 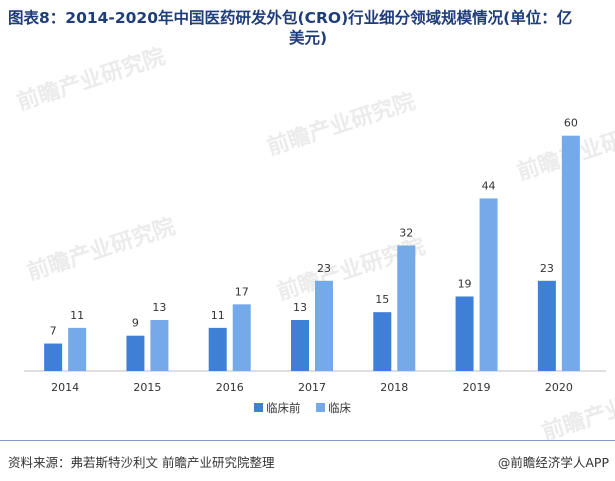 I want to click on bar-preclinical-2015, so click(x=135, y=353).